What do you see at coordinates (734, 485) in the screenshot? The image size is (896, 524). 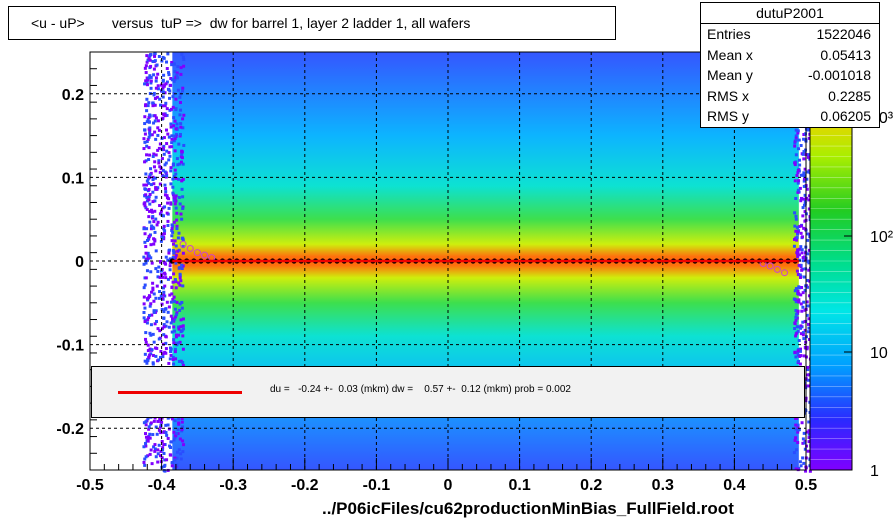 I see `x-tick-label: 0.4` at bounding box center [734, 485].